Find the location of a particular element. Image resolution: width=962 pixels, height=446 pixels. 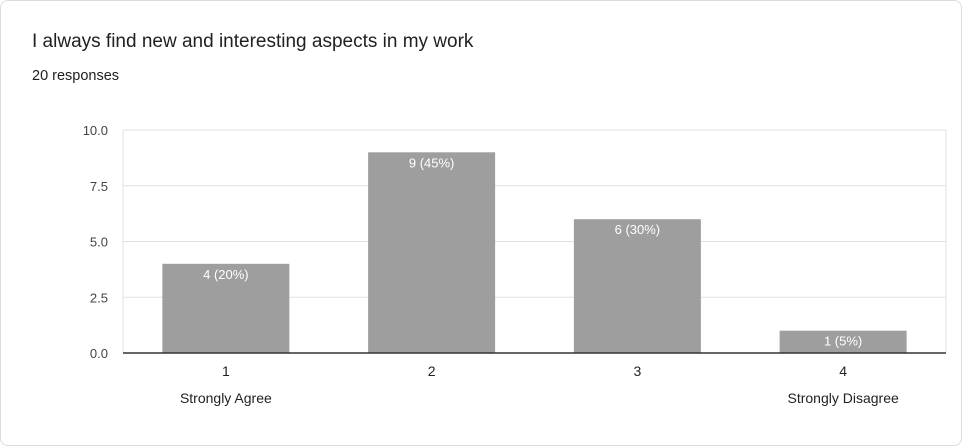

x-tick-label: 4 is located at coordinates (843, 371).